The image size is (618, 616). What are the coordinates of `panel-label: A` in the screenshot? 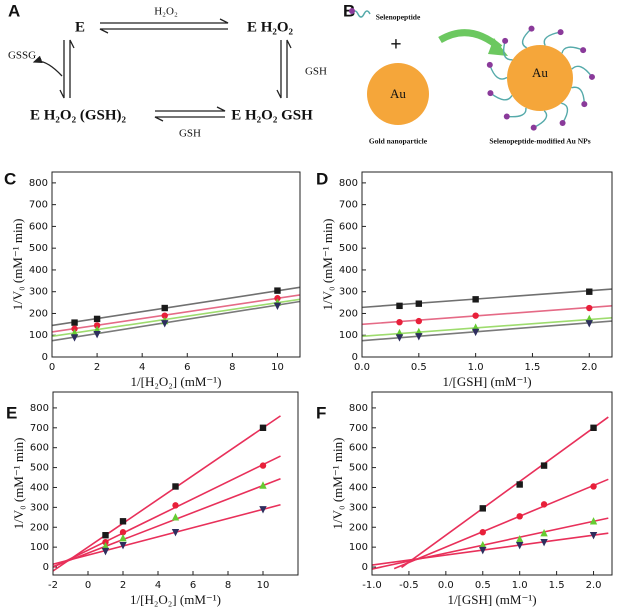 It's located at (14, 10).